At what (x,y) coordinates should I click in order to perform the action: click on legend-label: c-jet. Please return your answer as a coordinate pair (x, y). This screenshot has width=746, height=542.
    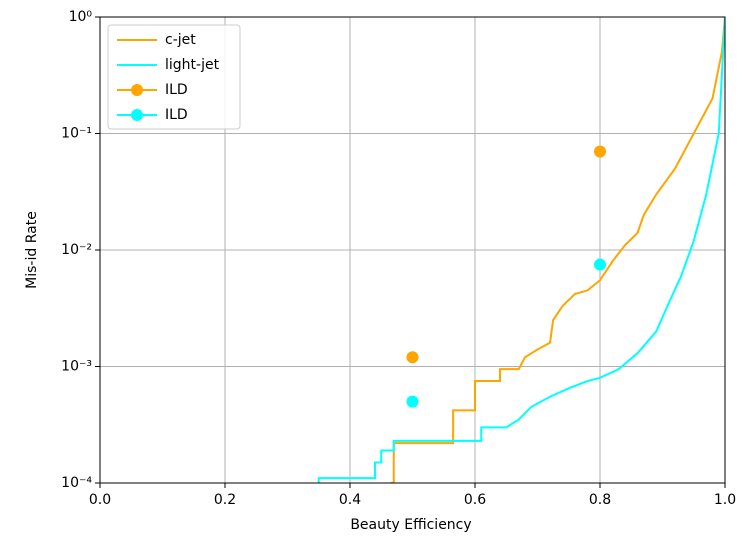
    Looking at the image, I should click on (180, 40).